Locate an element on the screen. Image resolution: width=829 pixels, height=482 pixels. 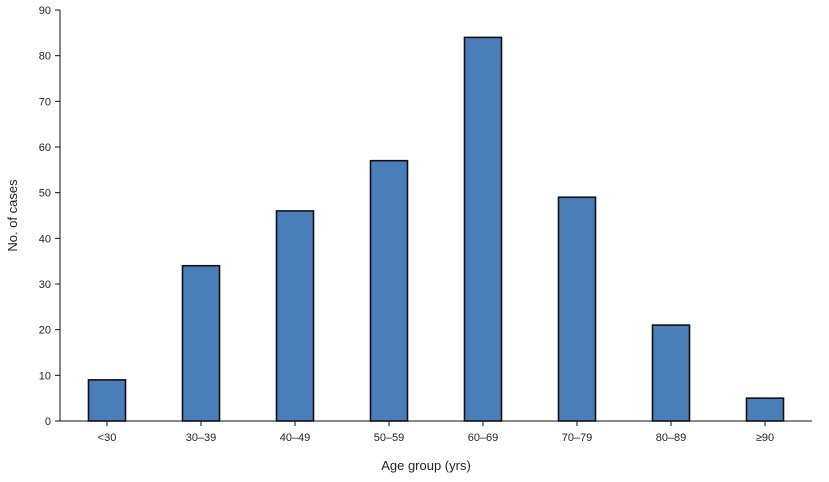
y-tick-label: 10 is located at coordinates (45, 376).